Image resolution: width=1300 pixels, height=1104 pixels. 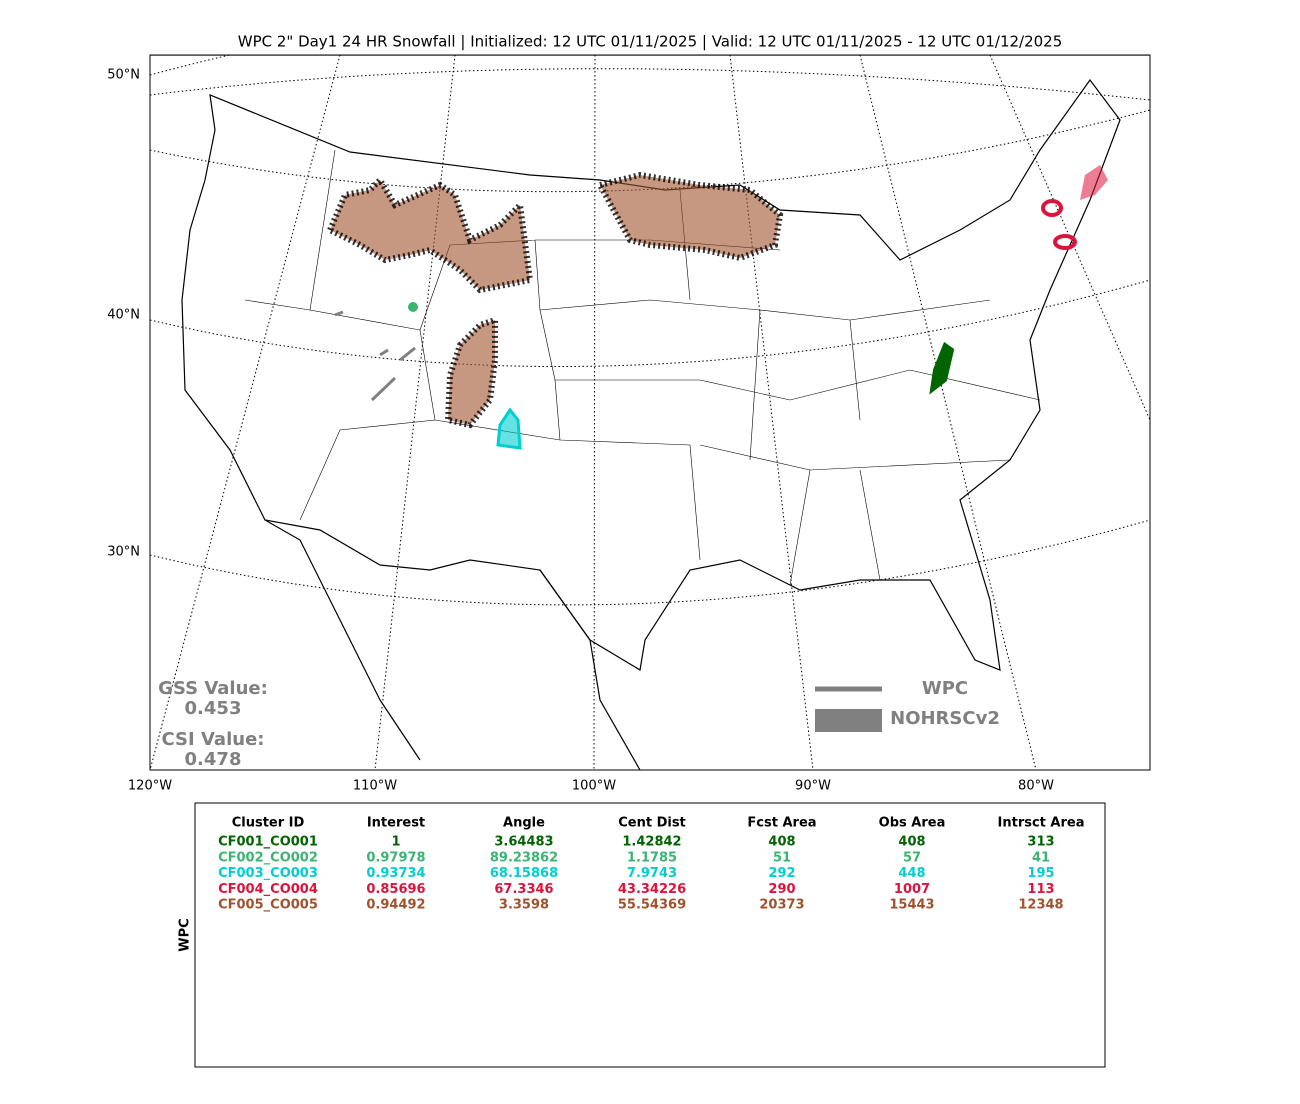 I want to click on column-header: Obs Area, so click(x=912, y=823).